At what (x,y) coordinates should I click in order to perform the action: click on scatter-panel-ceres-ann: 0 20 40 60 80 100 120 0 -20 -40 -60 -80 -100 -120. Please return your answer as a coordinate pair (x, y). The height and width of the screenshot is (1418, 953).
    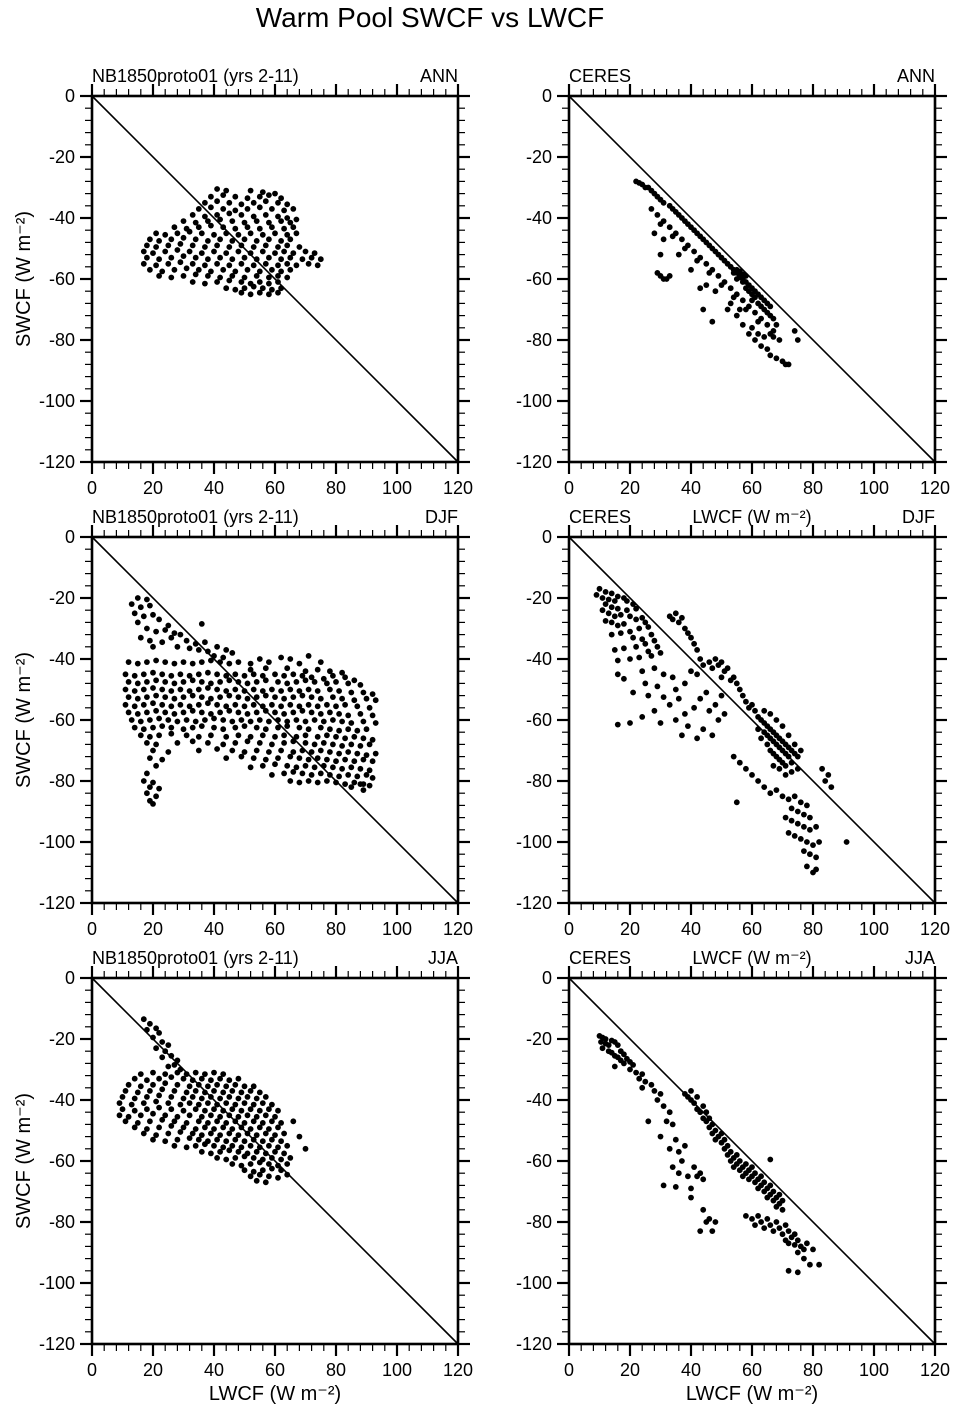
    Looking at the image, I should click on (725, 298).